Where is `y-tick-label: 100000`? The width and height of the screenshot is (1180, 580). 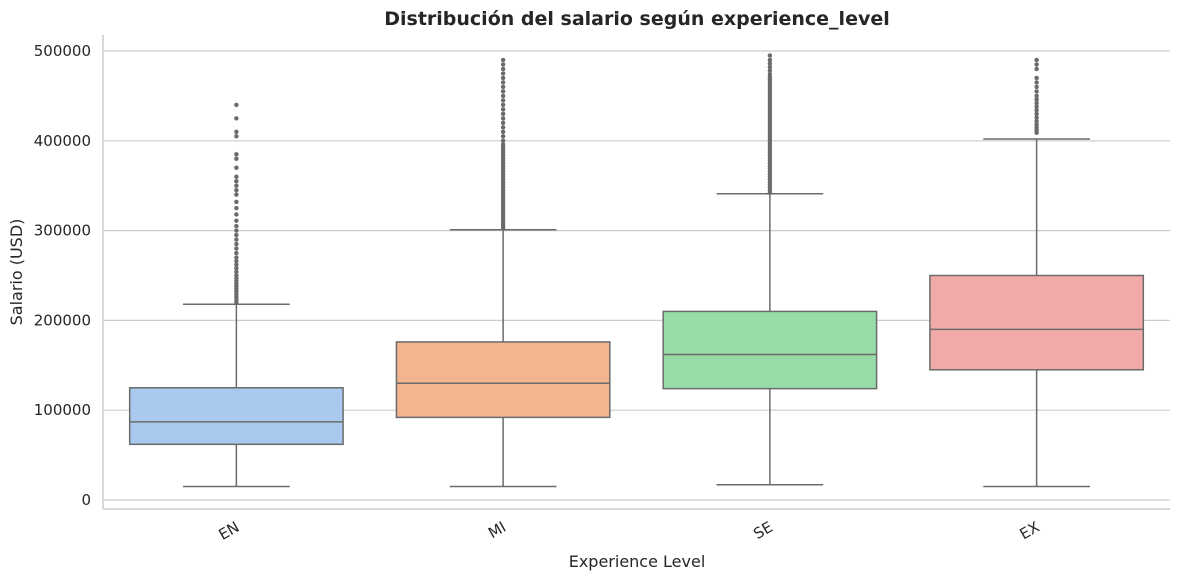
y-tick-label: 100000 is located at coordinates (62, 410).